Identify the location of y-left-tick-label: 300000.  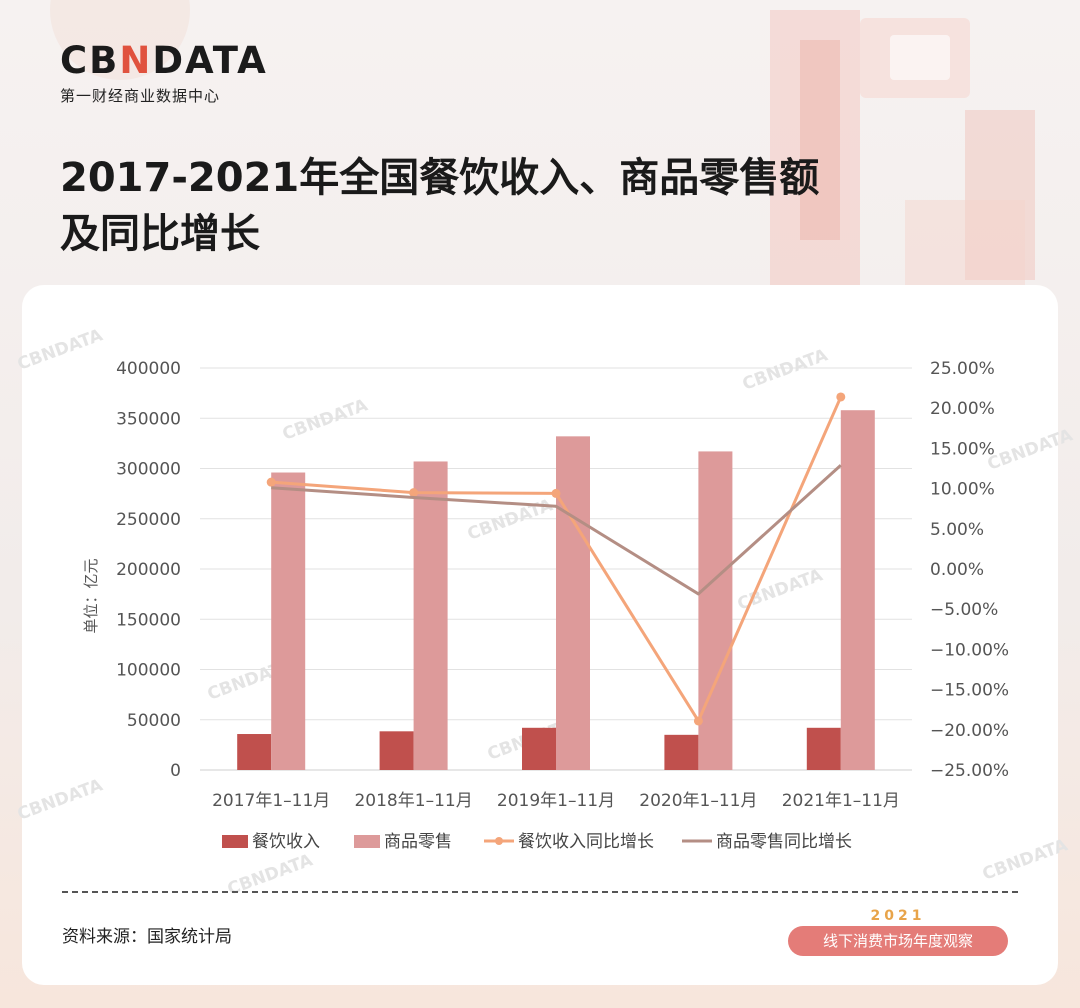
(148, 470).